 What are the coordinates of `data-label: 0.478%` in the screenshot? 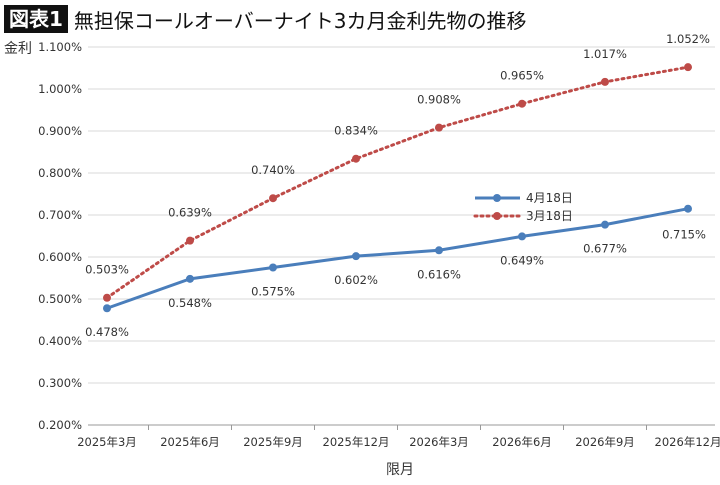 It's located at (107, 332).